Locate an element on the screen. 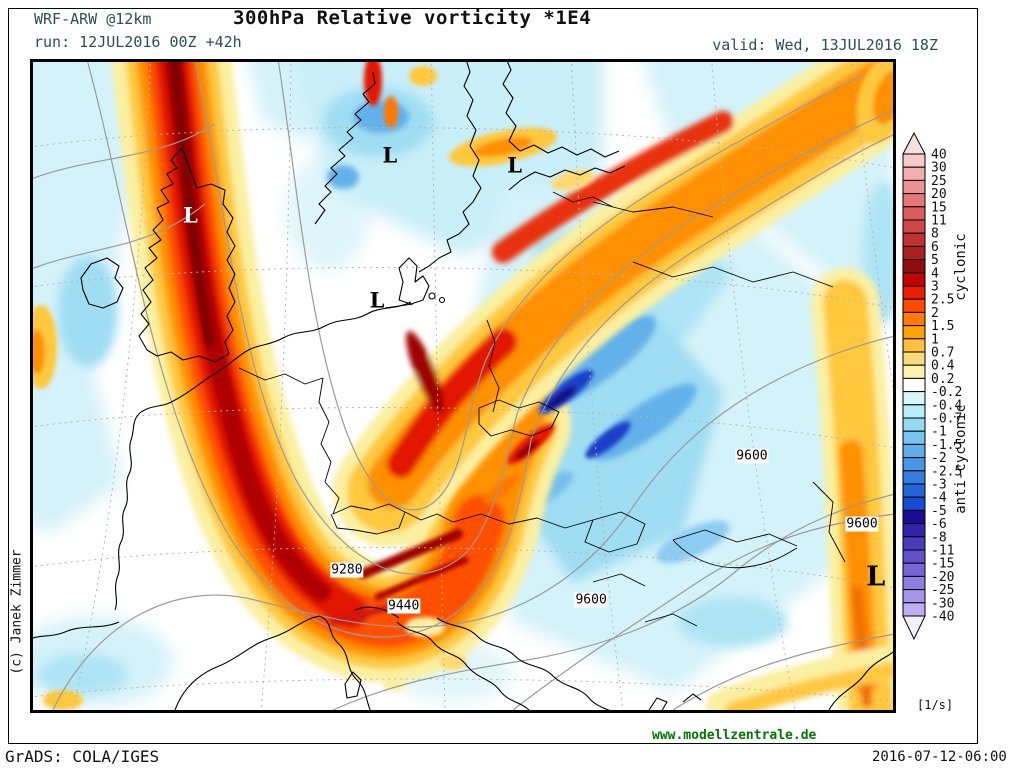 The height and width of the screenshot is (768, 1024). scale-tick-label: 0.4 is located at coordinates (943, 366).